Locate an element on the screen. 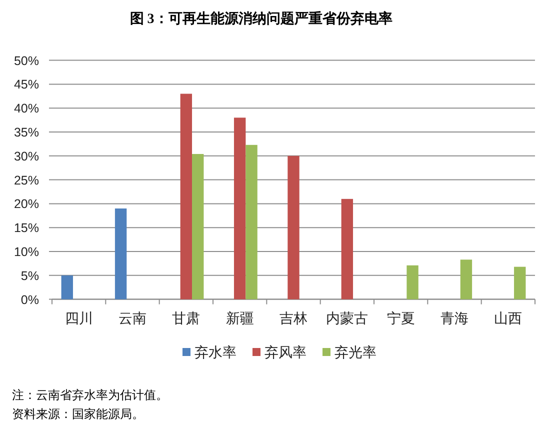 Image resolution: width=558 pixels, height=426 pixels. y-tick-label: 50% is located at coordinates (26, 61).